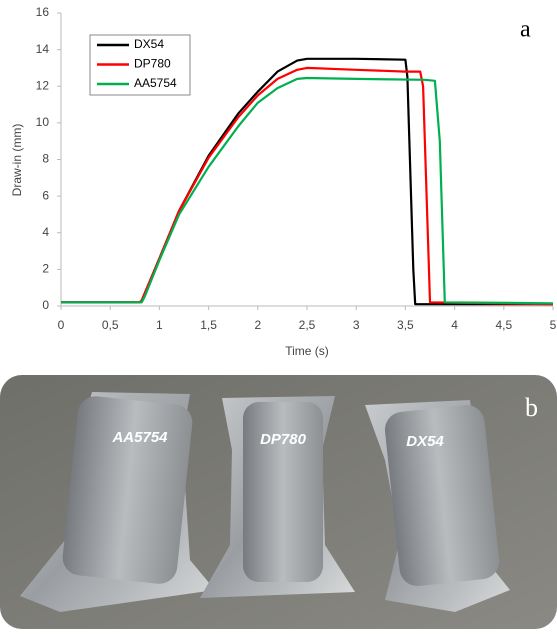 The width and height of the screenshot is (557, 634). I want to click on x-tick-label: 4,5, so click(503, 325).